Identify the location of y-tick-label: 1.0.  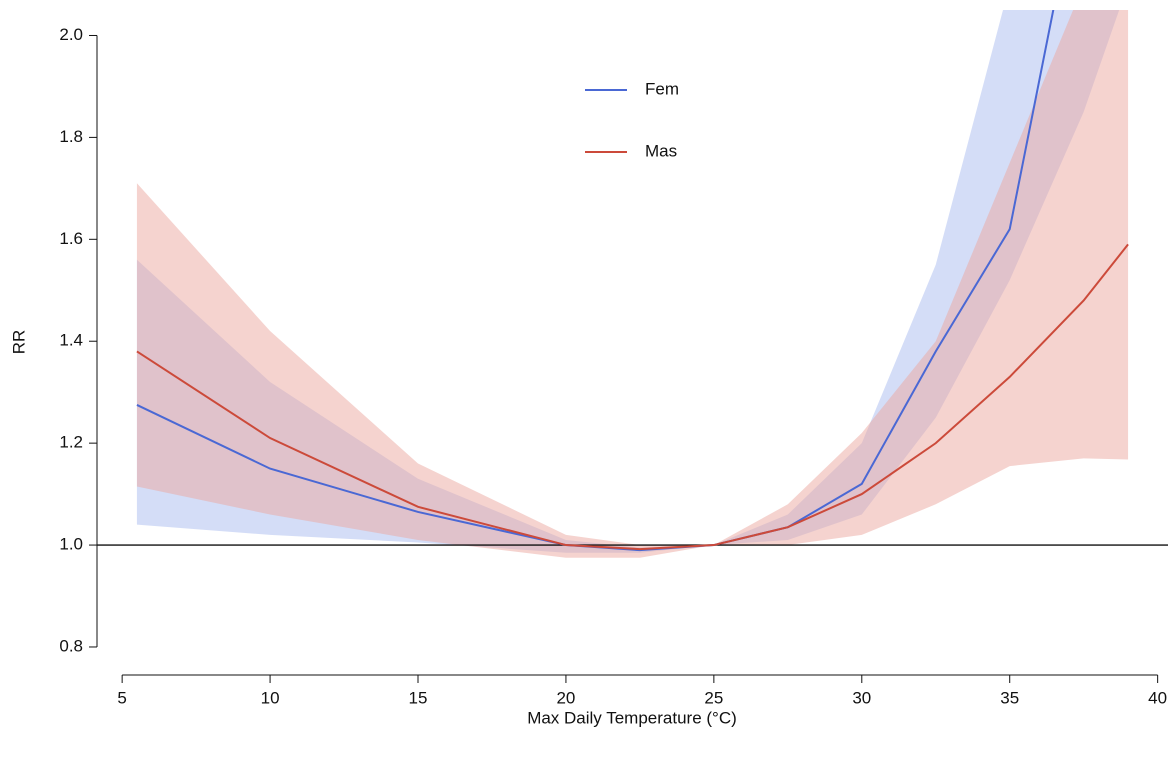
(71, 544).